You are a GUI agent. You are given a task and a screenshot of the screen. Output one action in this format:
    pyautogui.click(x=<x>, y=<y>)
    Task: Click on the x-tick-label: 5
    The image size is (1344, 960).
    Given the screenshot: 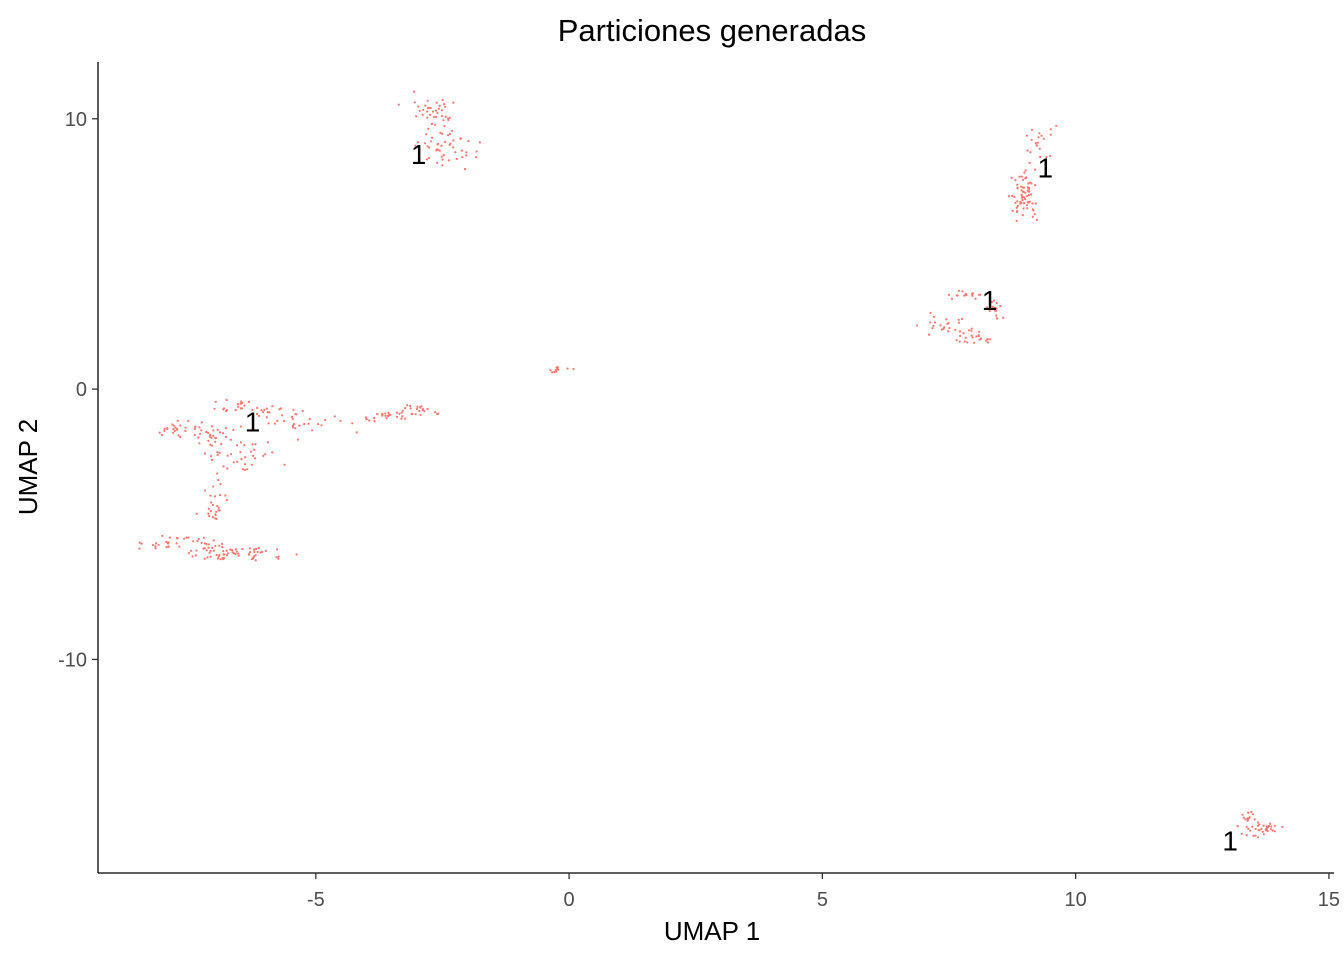 What is the action you would take?
    pyautogui.click(x=822, y=900)
    